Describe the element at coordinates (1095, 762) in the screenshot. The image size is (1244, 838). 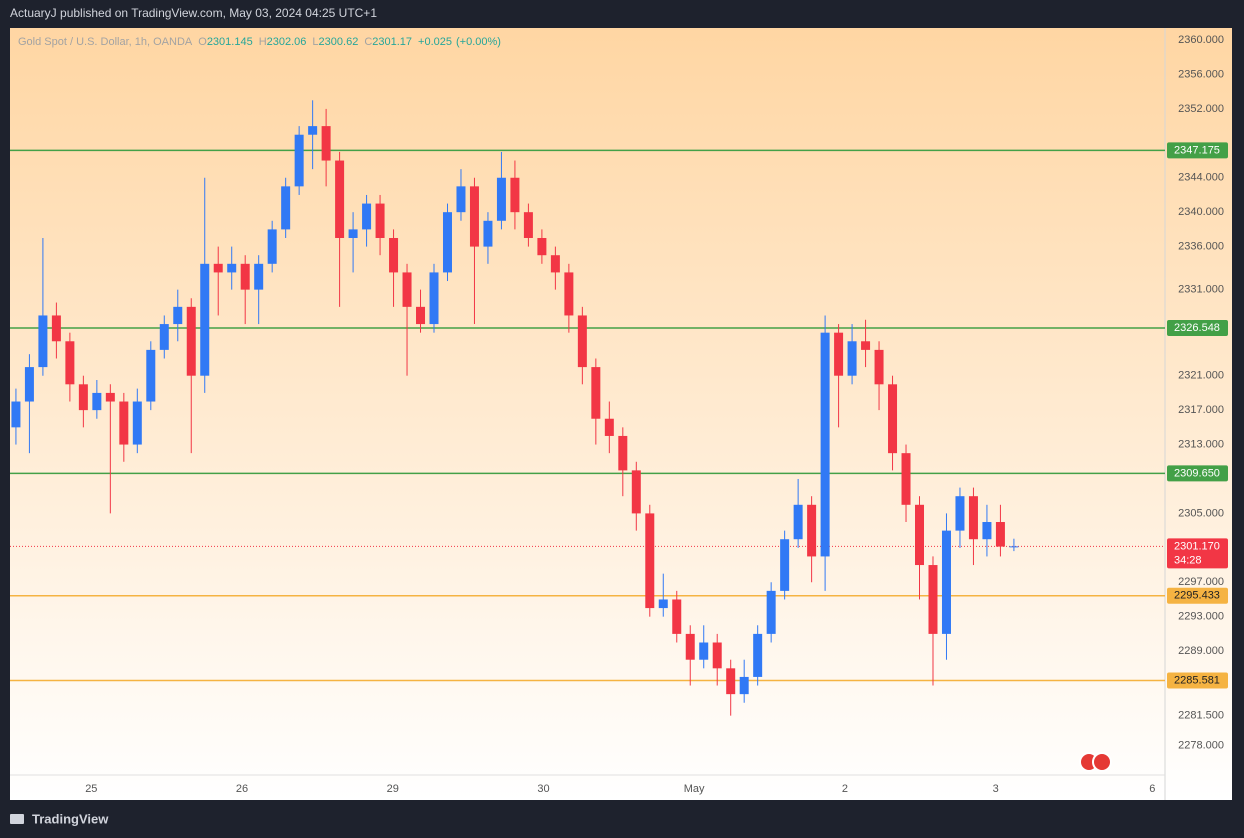
I see `flags-icon` at that location.